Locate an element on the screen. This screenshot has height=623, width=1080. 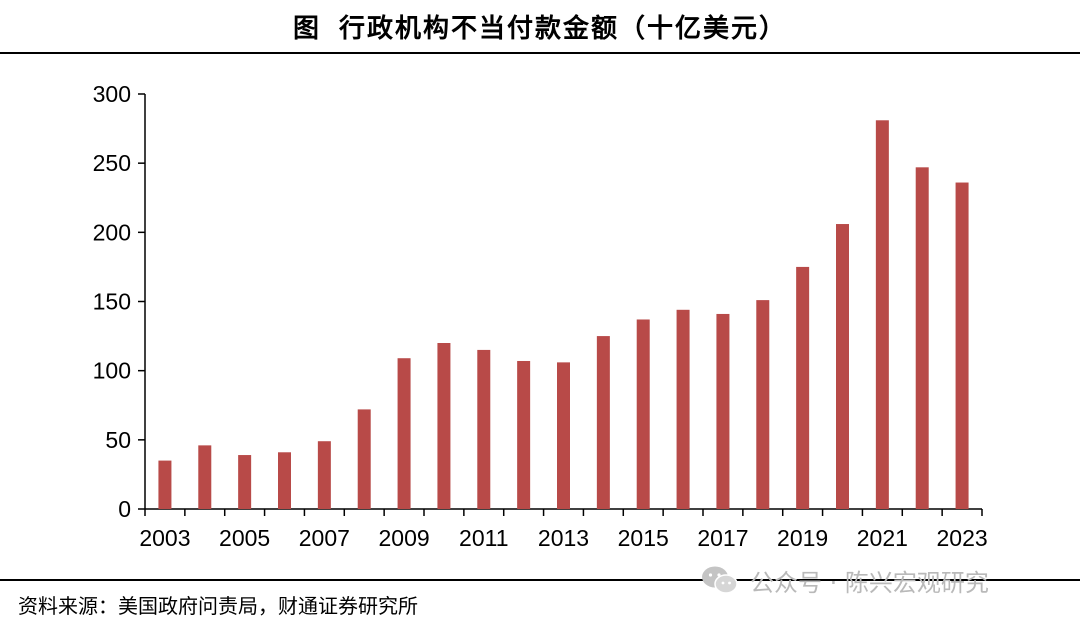
bar-2010 is located at coordinates (444, 426).